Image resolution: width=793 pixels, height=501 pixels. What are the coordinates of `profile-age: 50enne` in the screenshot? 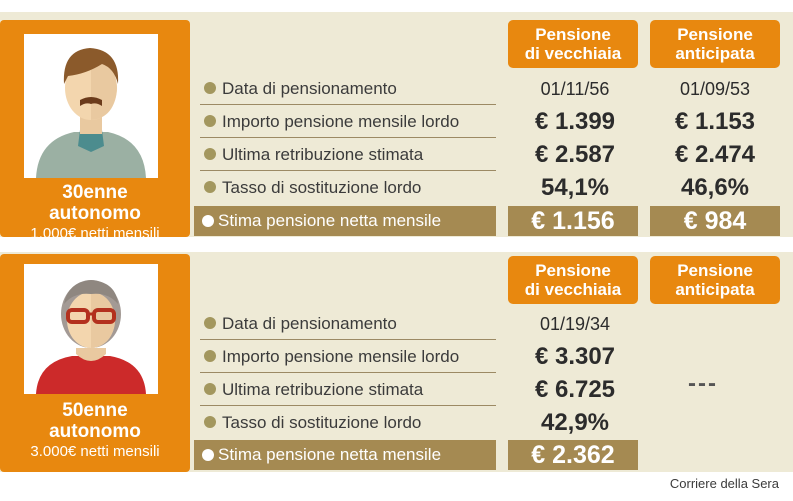 It's located at (95, 410).